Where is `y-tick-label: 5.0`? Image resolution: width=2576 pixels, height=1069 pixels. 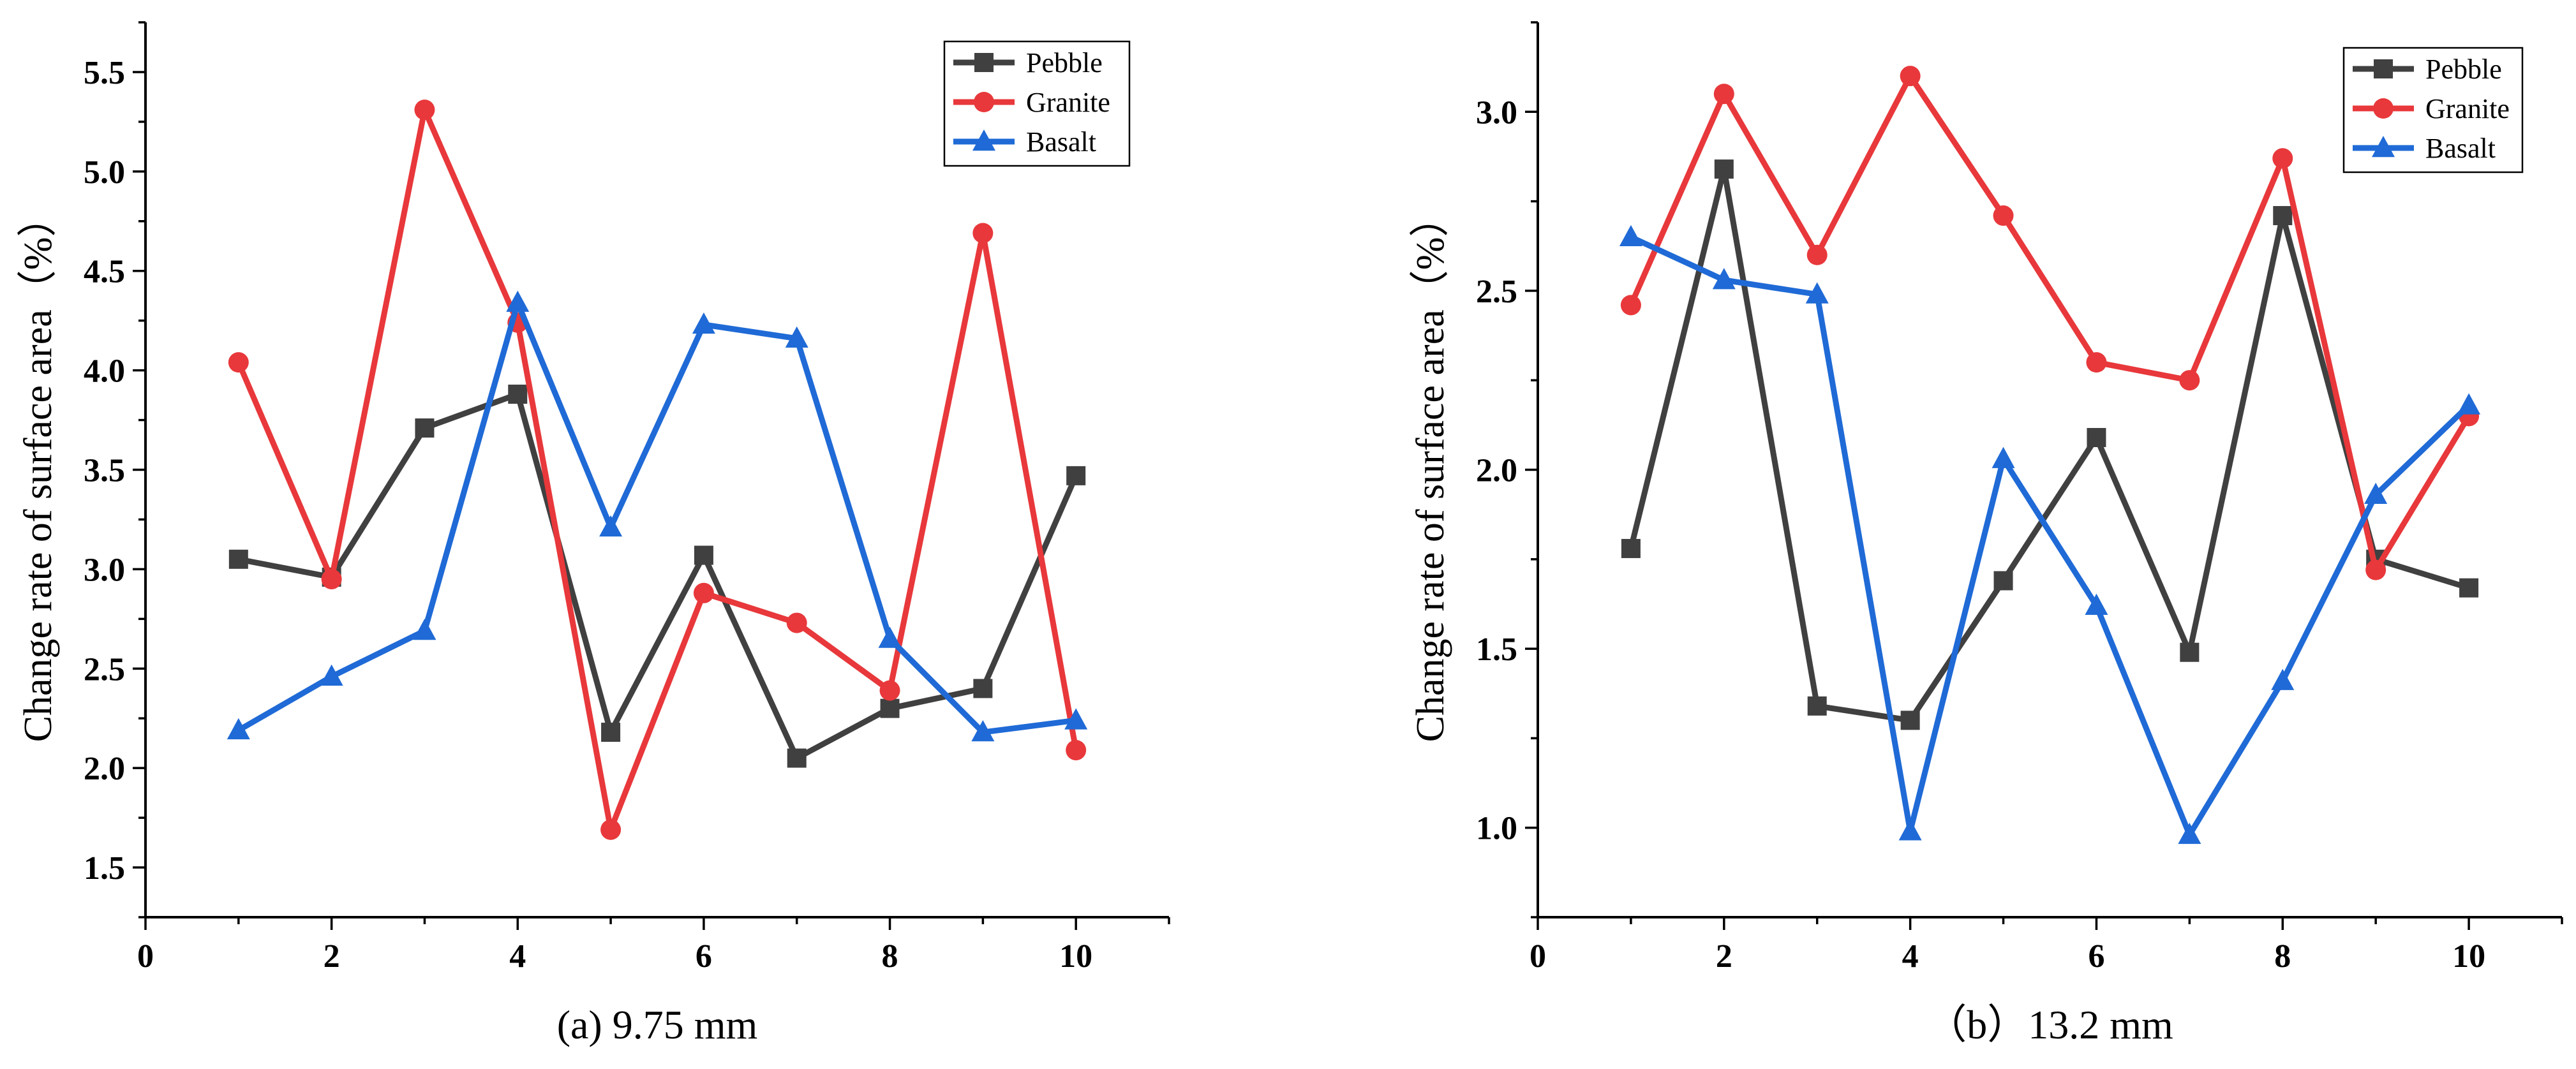
y-tick-label: 5.0 is located at coordinates (104, 172).